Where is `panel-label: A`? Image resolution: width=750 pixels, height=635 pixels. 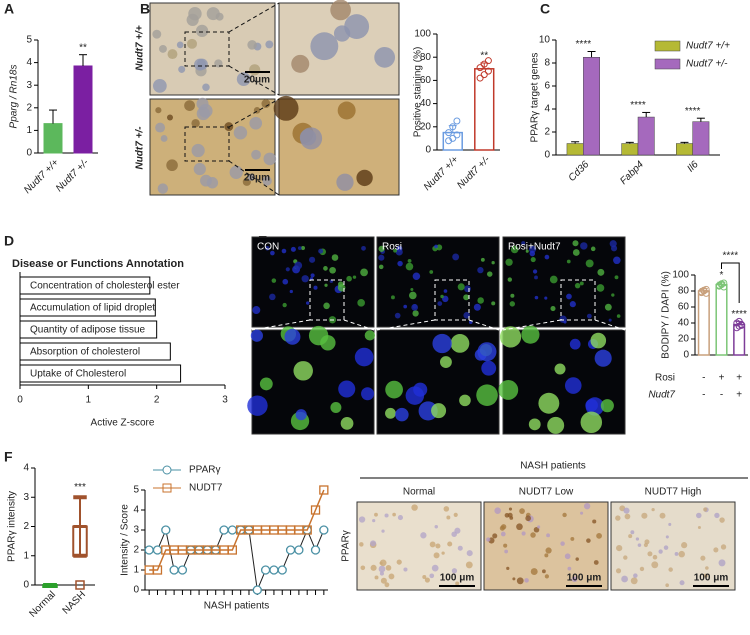 panel-label: A is located at coordinates (9, 9).